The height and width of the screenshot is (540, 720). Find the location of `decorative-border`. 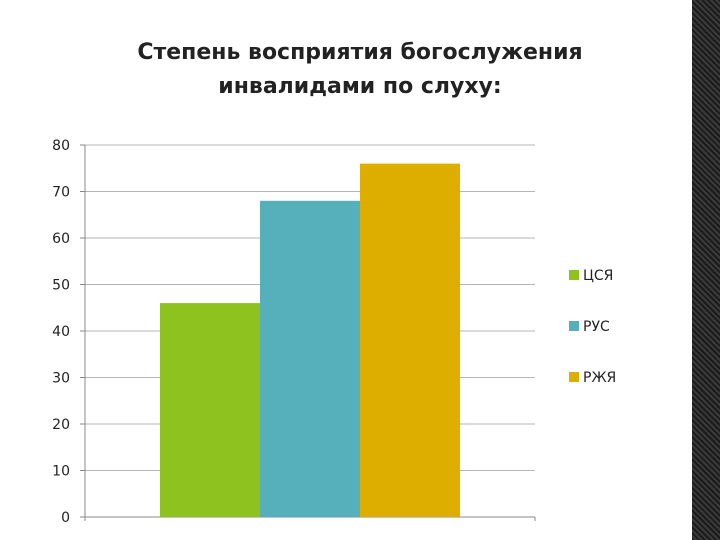

decorative-border is located at coordinates (706, 270).